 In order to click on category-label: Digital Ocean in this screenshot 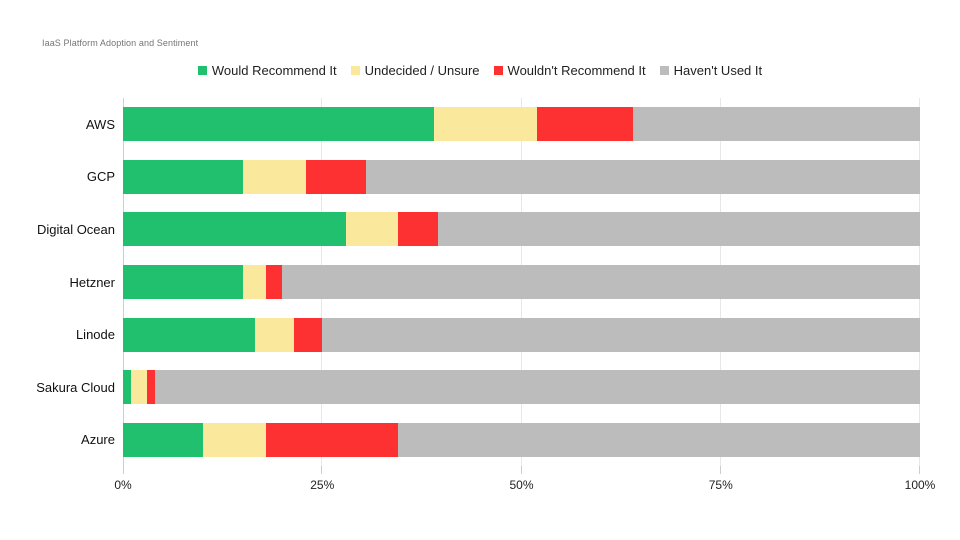, I will do `click(75, 229)`.